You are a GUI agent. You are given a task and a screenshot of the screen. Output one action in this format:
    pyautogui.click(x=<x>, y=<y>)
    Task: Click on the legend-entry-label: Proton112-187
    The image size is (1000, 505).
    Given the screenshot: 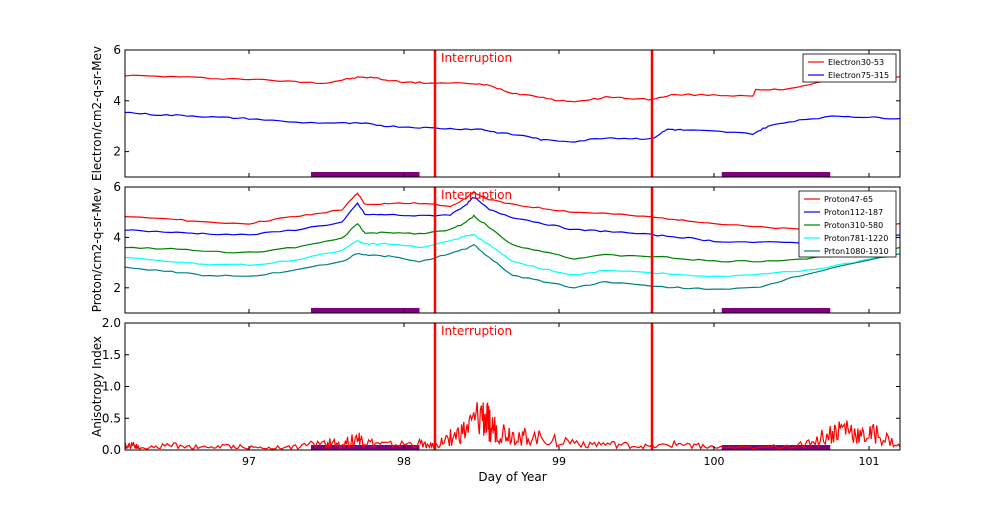 What is the action you would take?
    pyautogui.click(x=853, y=212)
    